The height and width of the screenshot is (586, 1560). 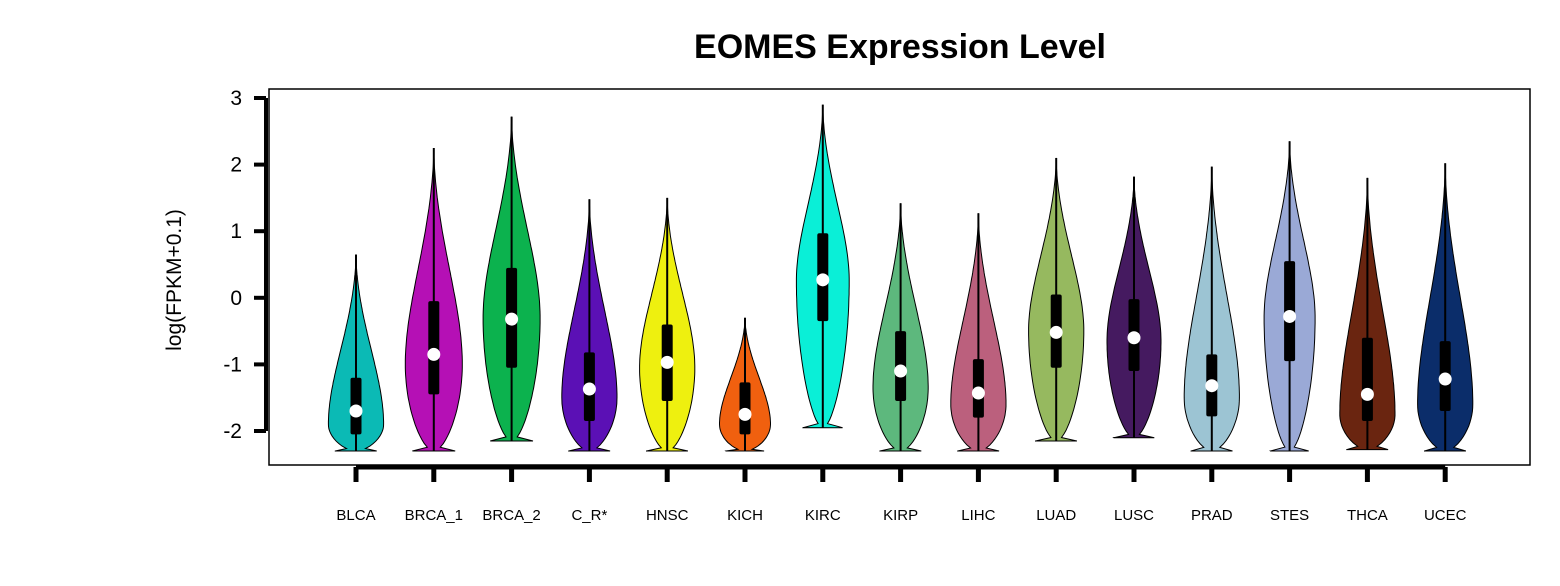 What do you see at coordinates (236, 231) in the screenshot?
I see `y-tick-label: 1` at bounding box center [236, 231].